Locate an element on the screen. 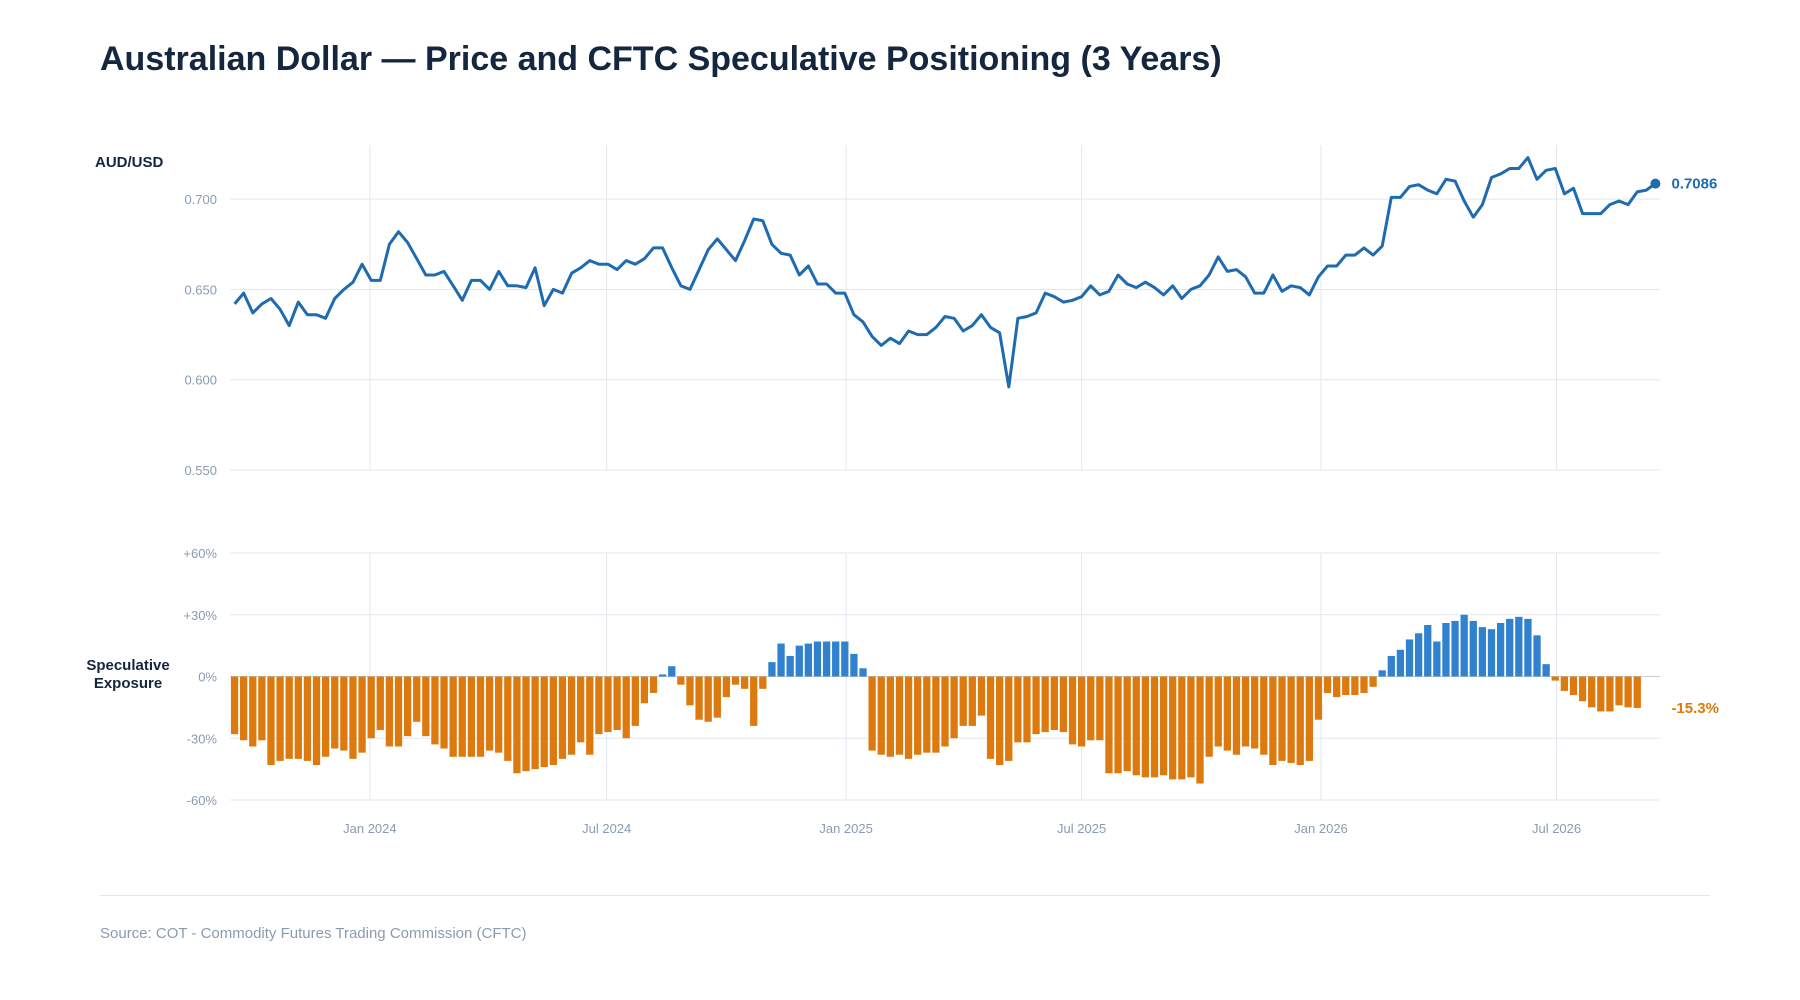 Image resolution: width=1800 pixels, height=1000 pixels. price-last-value-label: 0.7086 is located at coordinates (1694, 184).